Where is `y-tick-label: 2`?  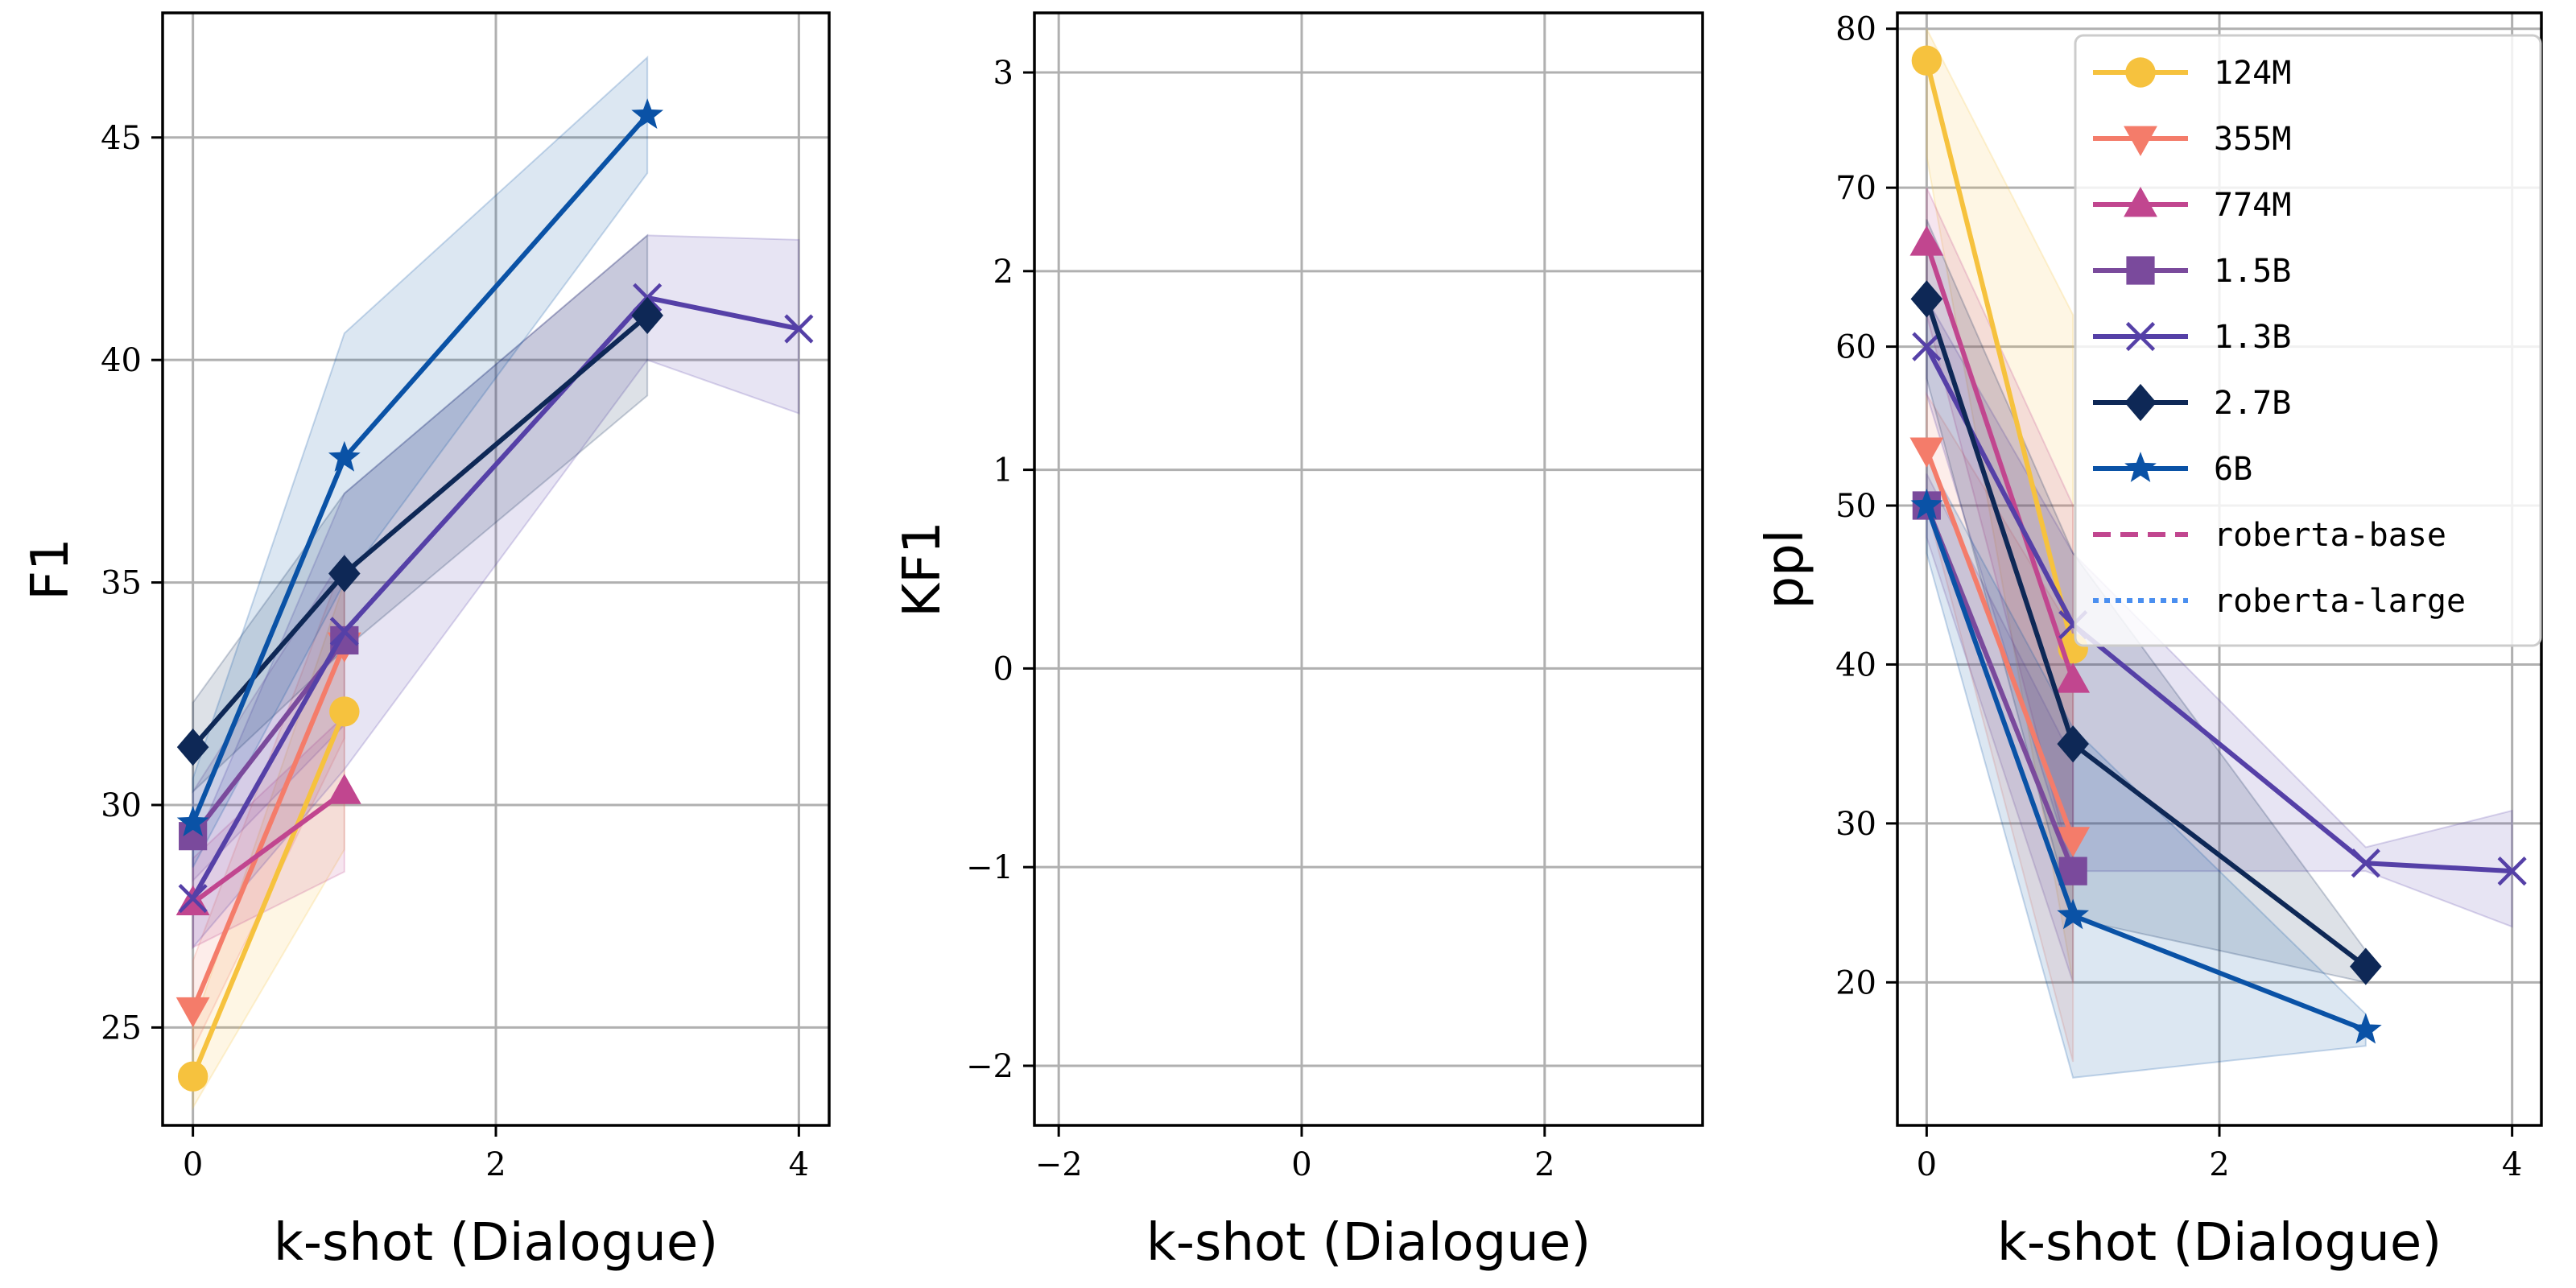
y-tick-label: 2 is located at coordinates (1003, 272).